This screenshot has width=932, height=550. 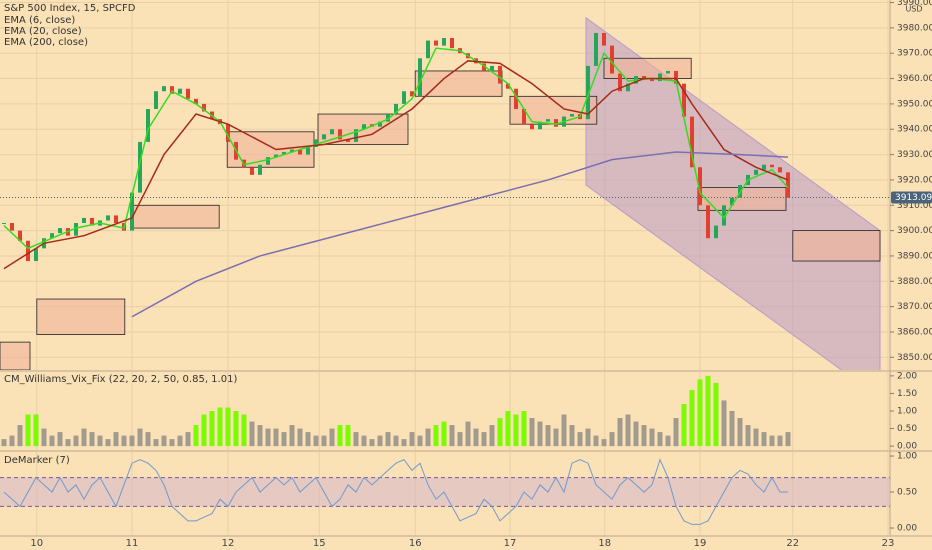 I want to click on x-tick-label: 17, so click(x=510, y=543).